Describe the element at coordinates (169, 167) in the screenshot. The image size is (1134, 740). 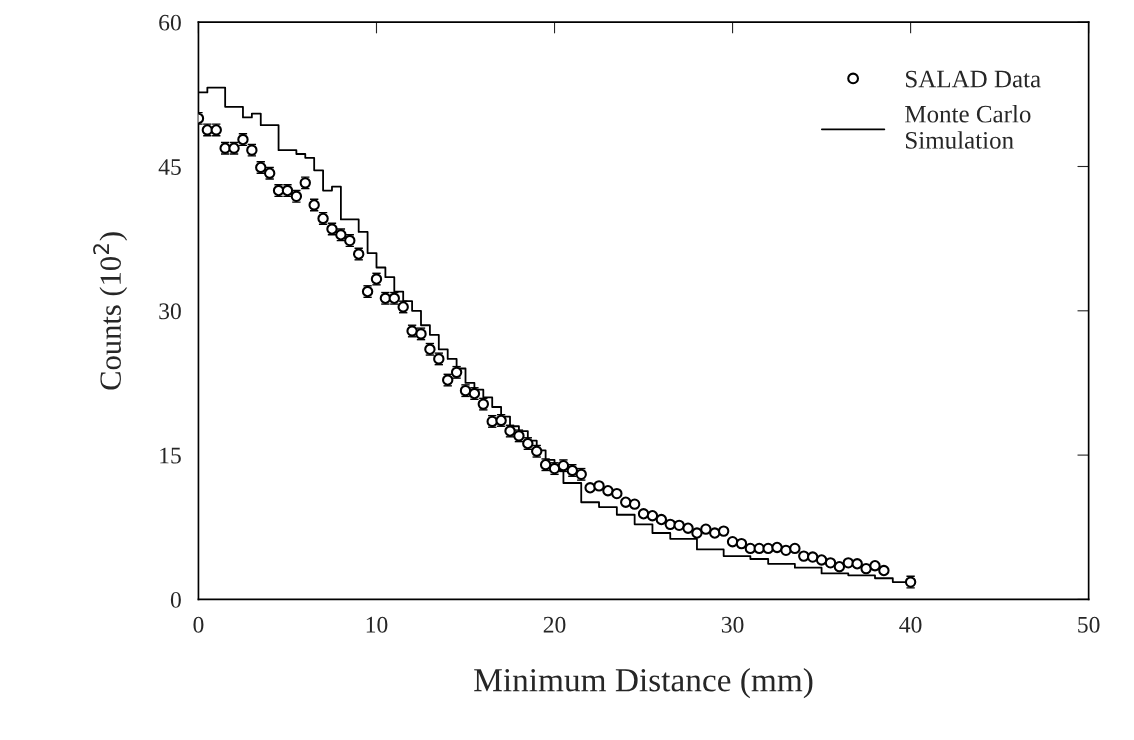
I see `y-tick-label: 45` at that location.